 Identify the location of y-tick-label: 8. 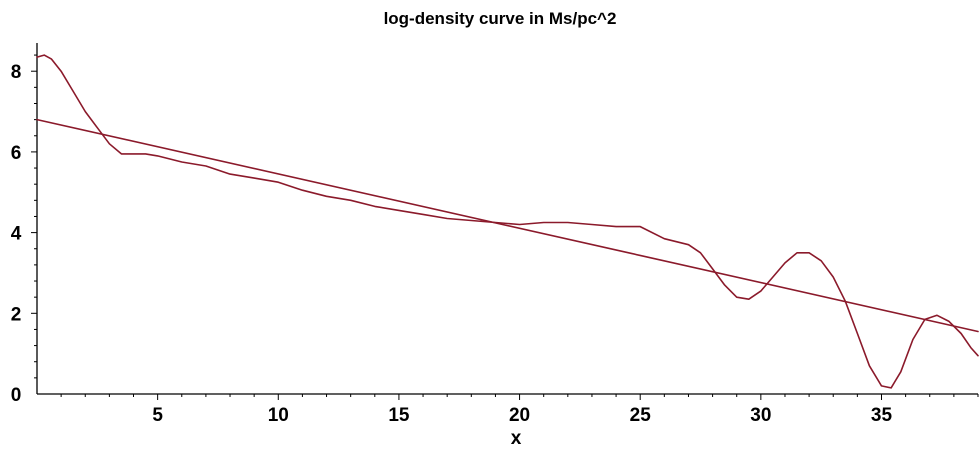
(16, 72).